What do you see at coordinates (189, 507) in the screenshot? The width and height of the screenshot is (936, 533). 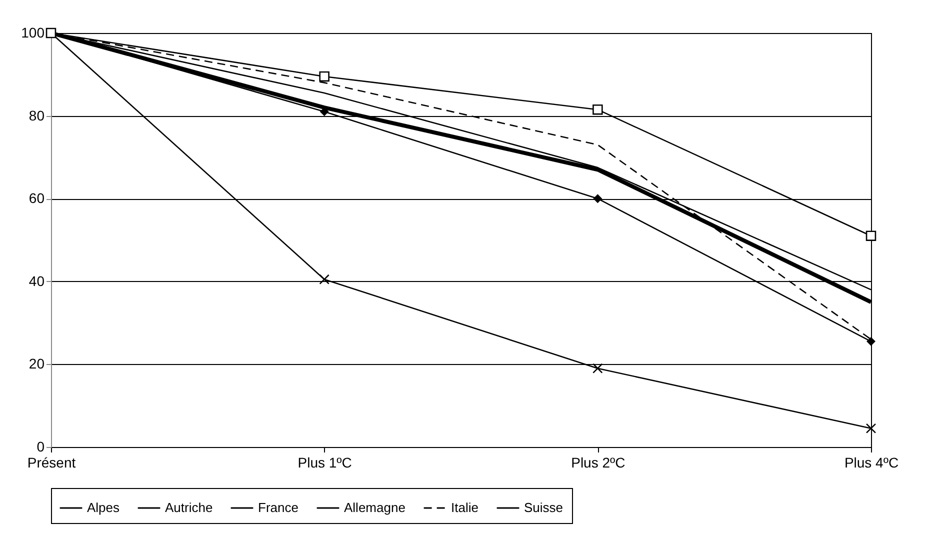 I see `legend-label: Autriche` at bounding box center [189, 507].